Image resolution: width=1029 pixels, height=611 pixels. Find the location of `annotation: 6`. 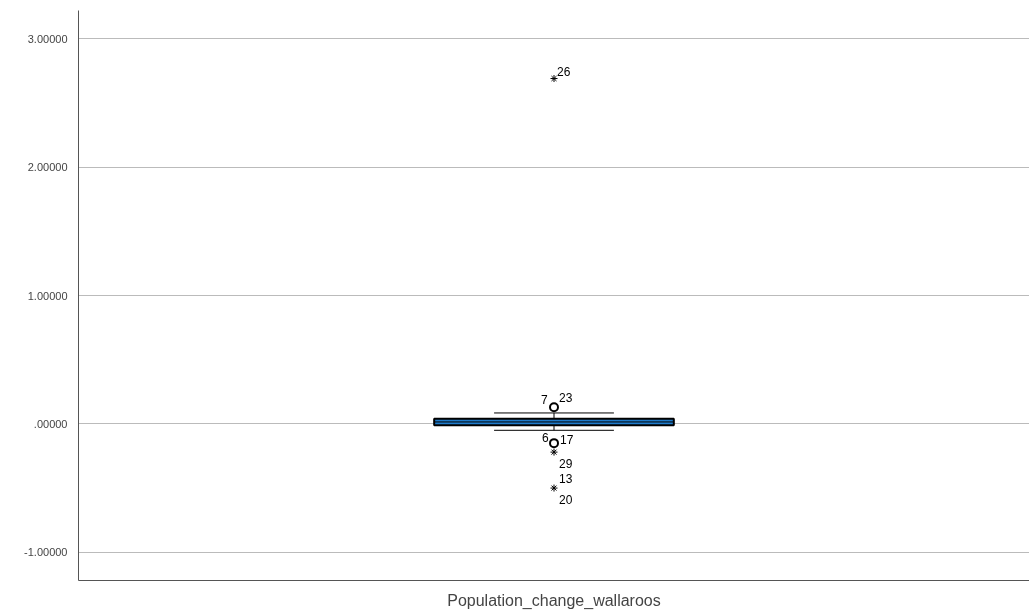

annotation: 6 is located at coordinates (545, 438).